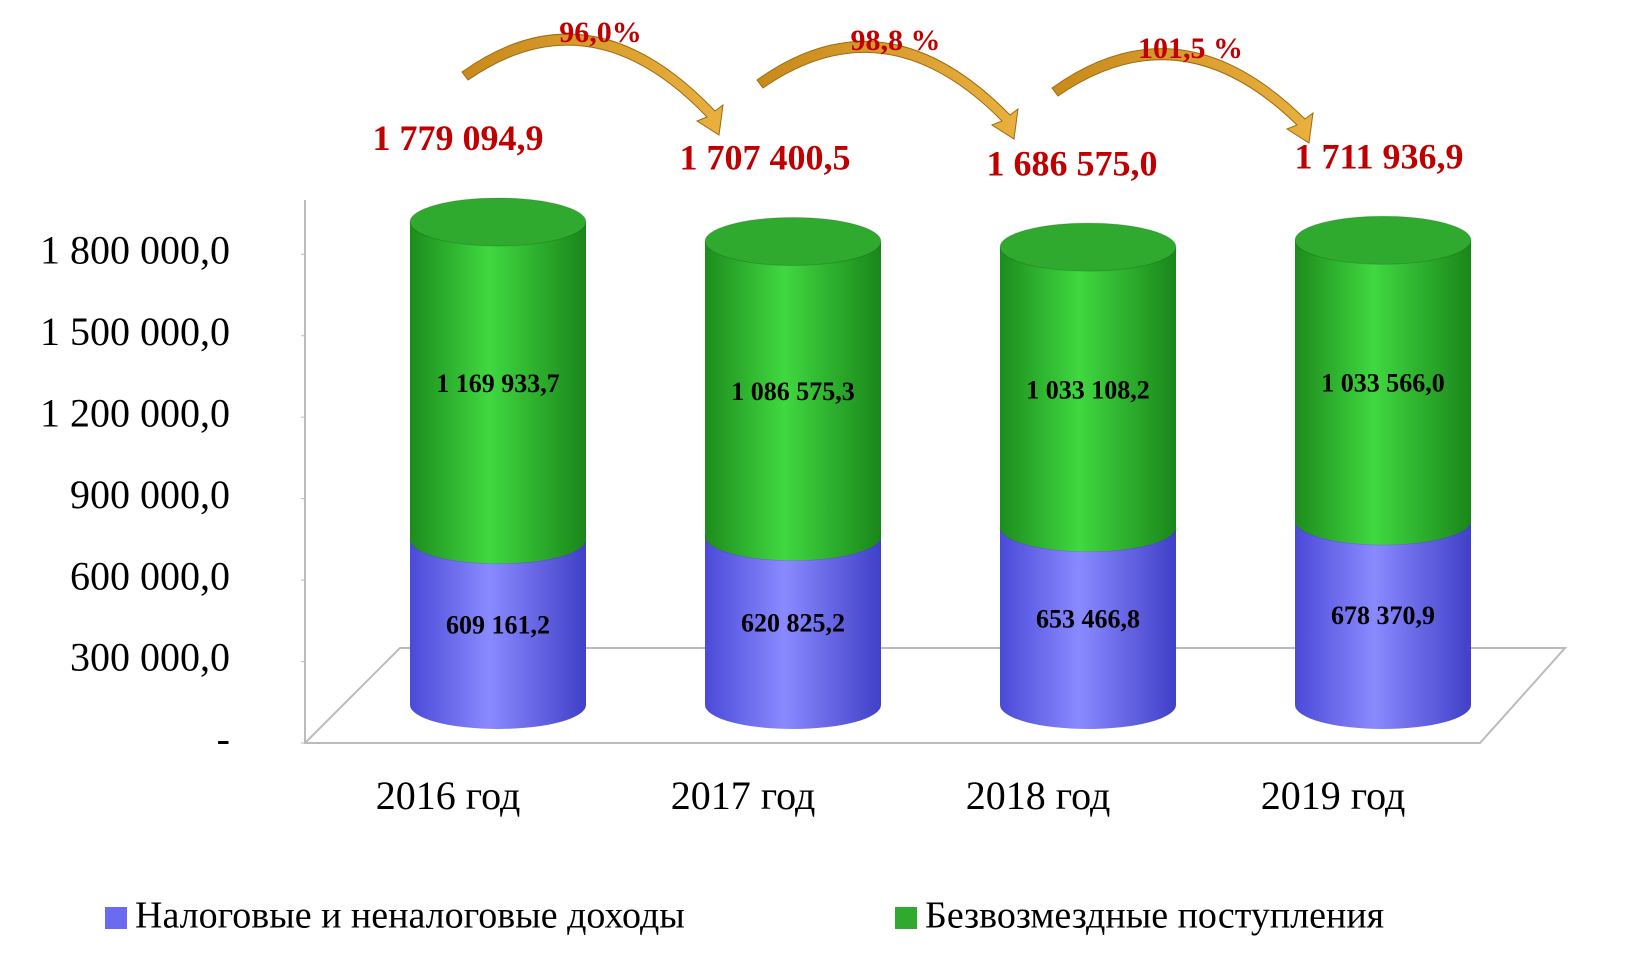 The width and height of the screenshot is (1626, 975). I want to click on value-label: 1 033 108,2, so click(1088, 389).